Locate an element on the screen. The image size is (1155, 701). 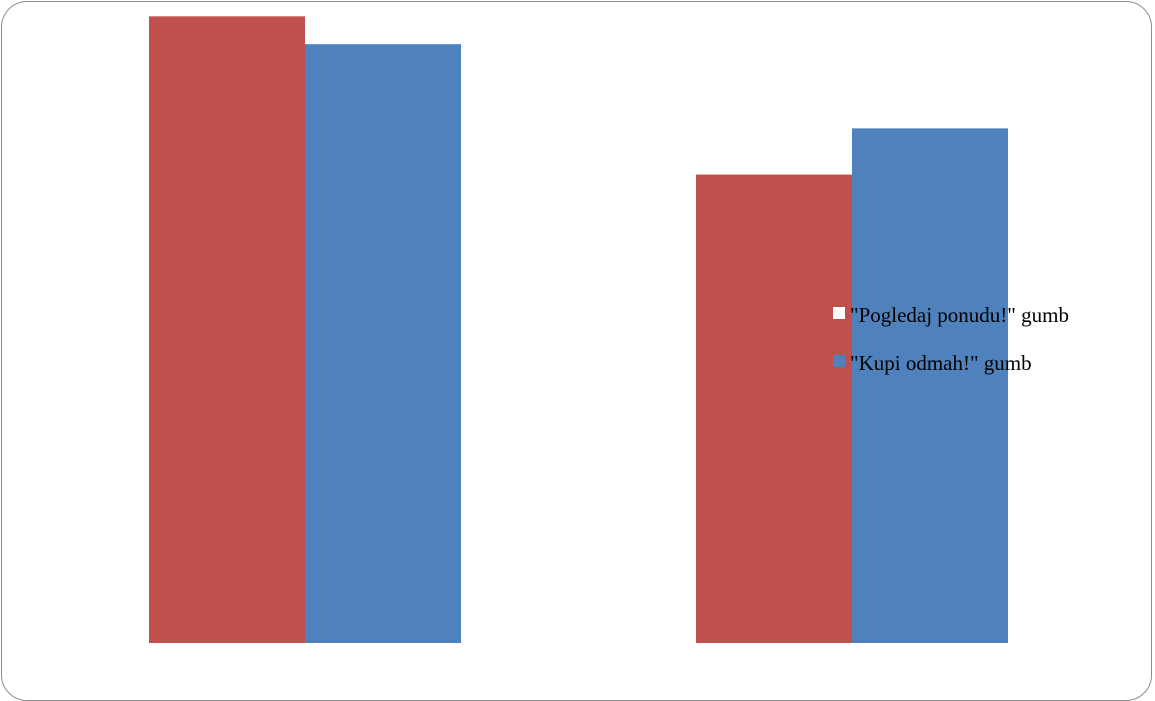
legend-swatch-pogledaj is located at coordinates (839, 313).